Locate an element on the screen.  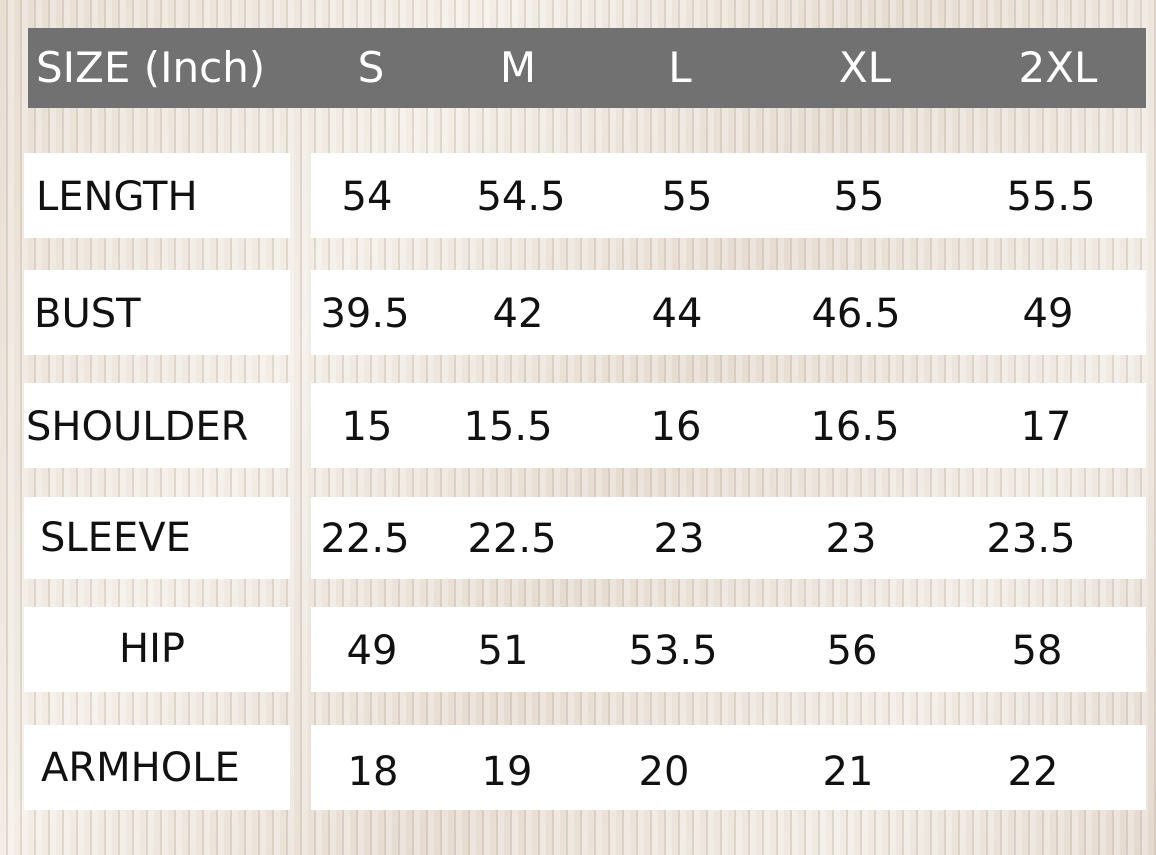
row-label-box: SHOULDER is located at coordinates (157, 425).